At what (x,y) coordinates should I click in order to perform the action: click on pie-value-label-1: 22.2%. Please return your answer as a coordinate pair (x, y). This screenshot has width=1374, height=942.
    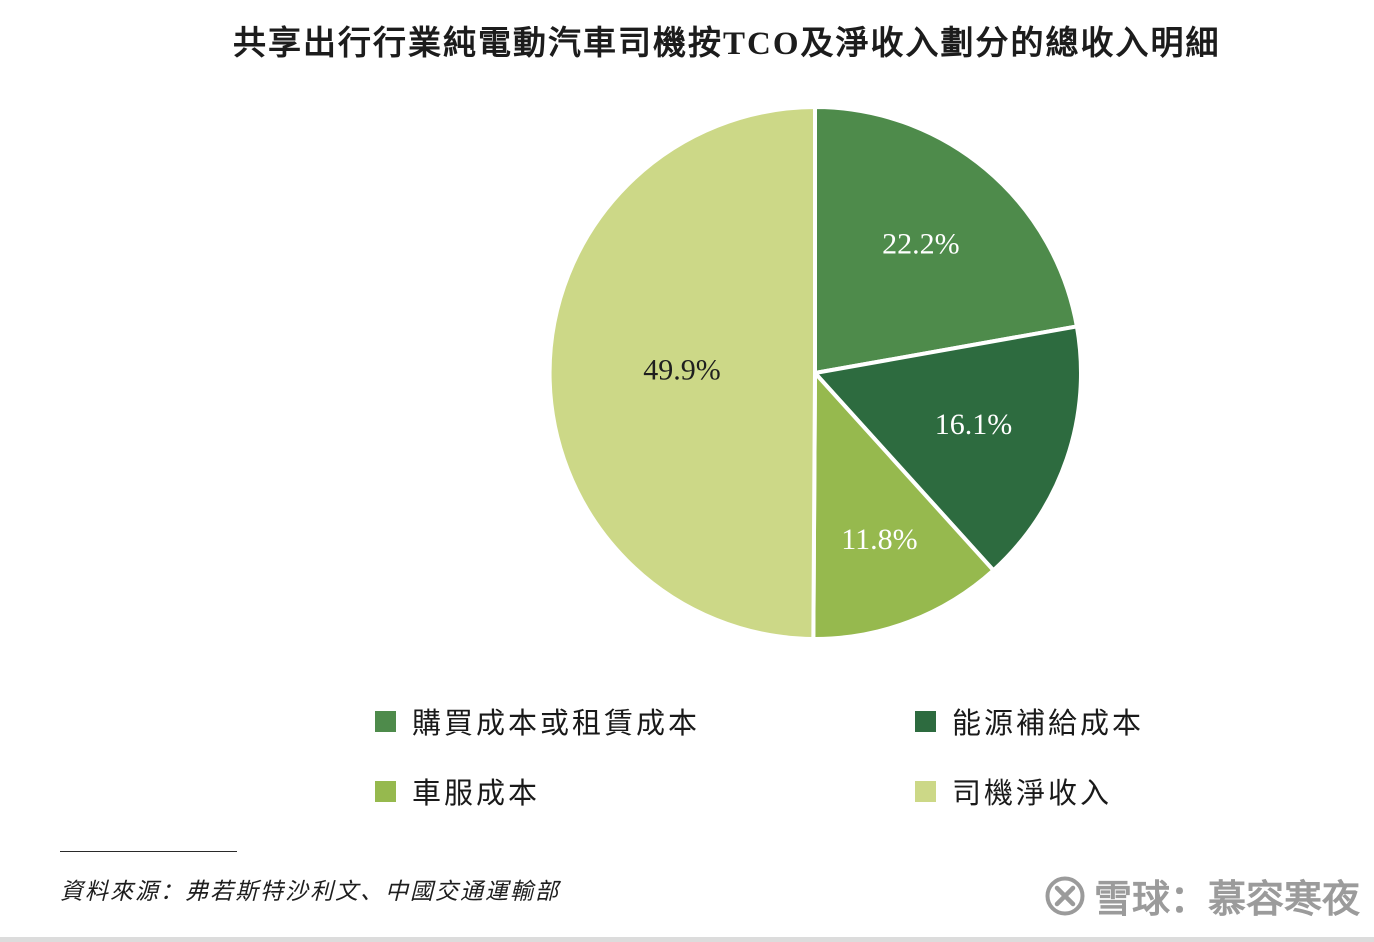
    Looking at the image, I should click on (921, 243).